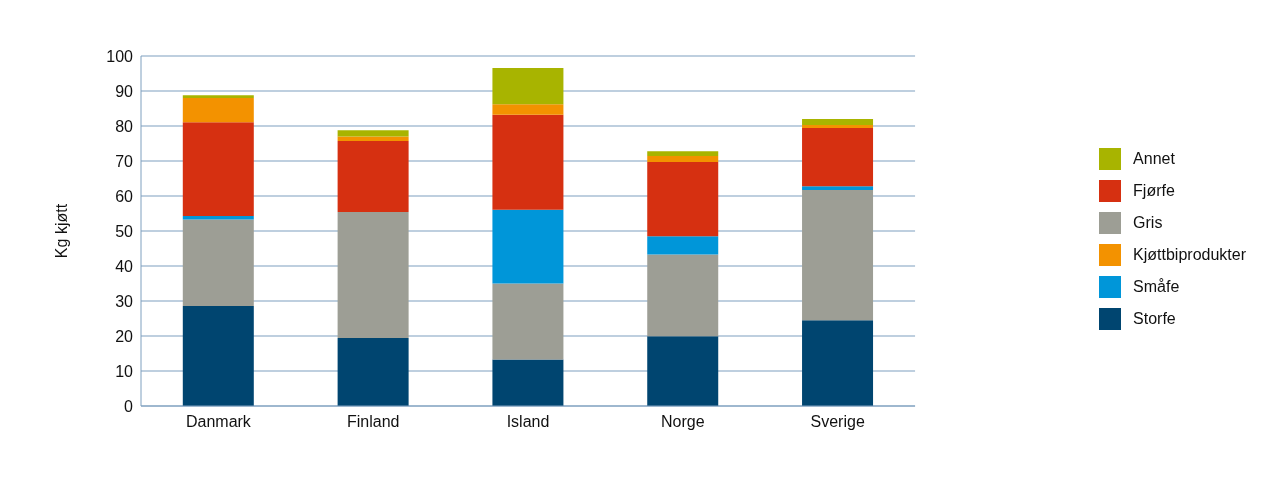 The image size is (1274, 477). Describe the element at coordinates (1154, 158) in the screenshot. I see `legend-label: Annet` at that location.